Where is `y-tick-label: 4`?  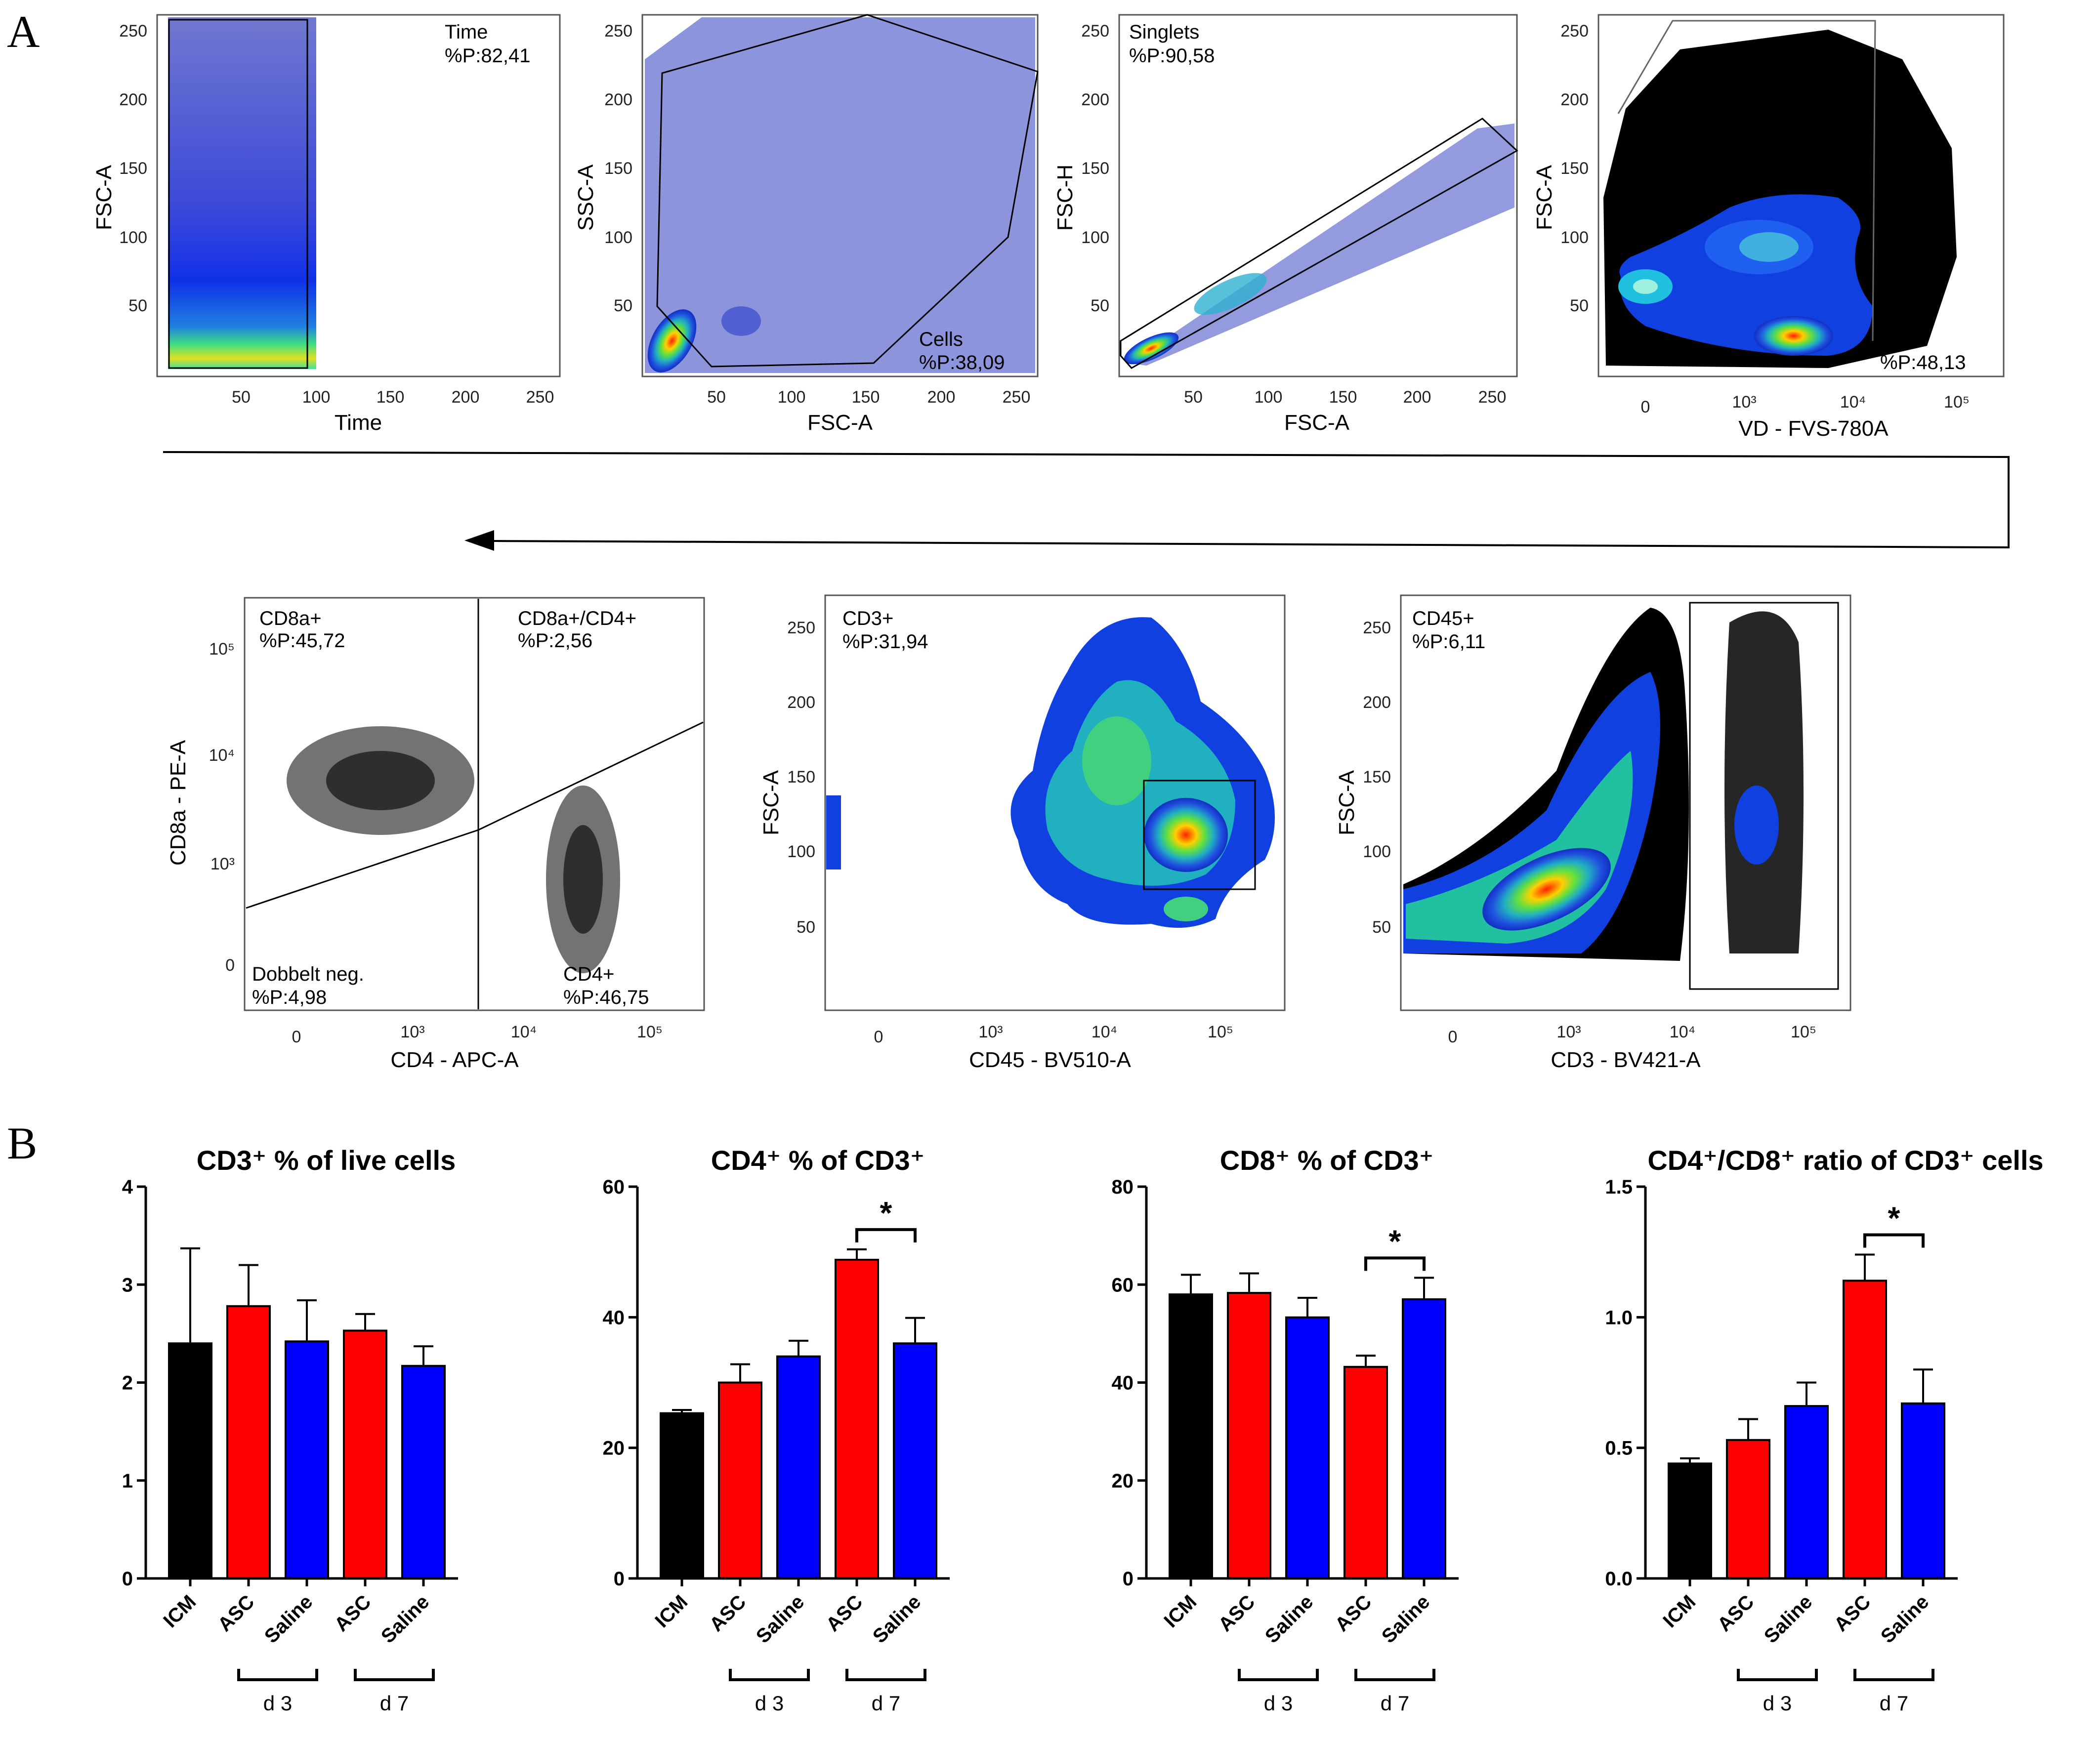
y-tick-label: 4 is located at coordinates (127, 1187).